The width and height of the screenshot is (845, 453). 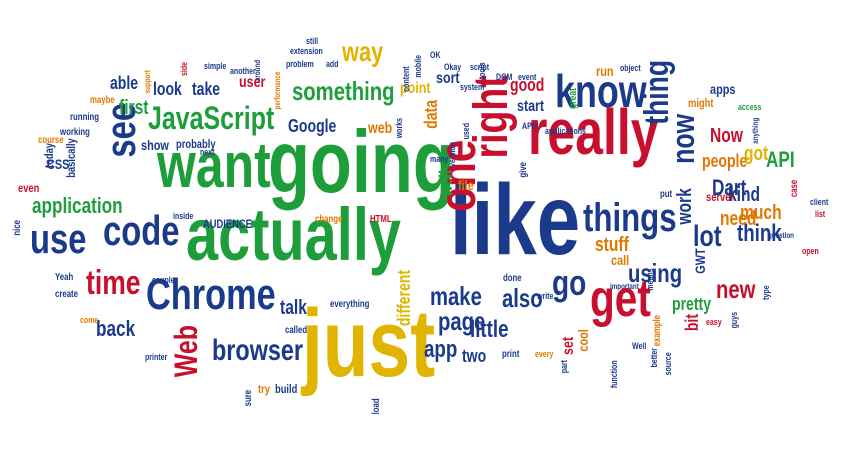 I want to click on word-even: even, so click(x=29, y=188).